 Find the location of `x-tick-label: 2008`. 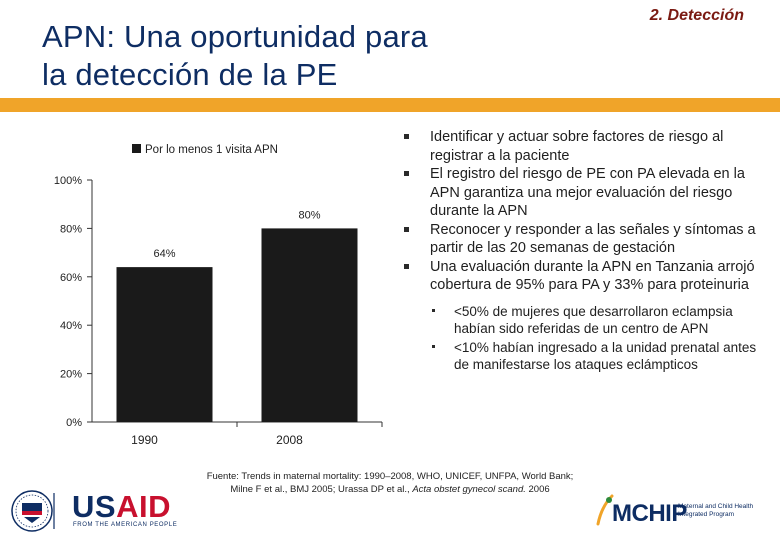

x-tick-label: 2008 is located at coordinates (289, 440).